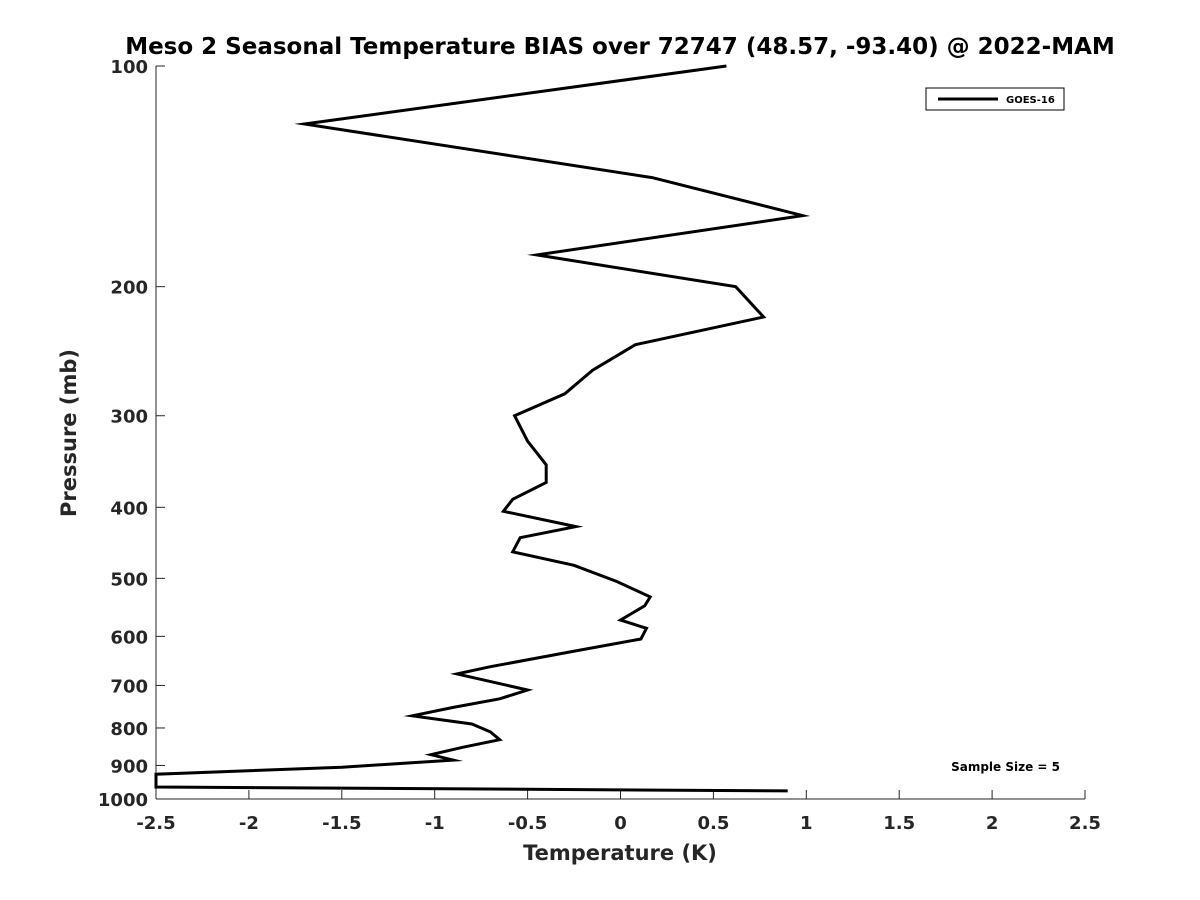  I want to click on legend-label-goes-16: GOES-16, so click(1030, 100).